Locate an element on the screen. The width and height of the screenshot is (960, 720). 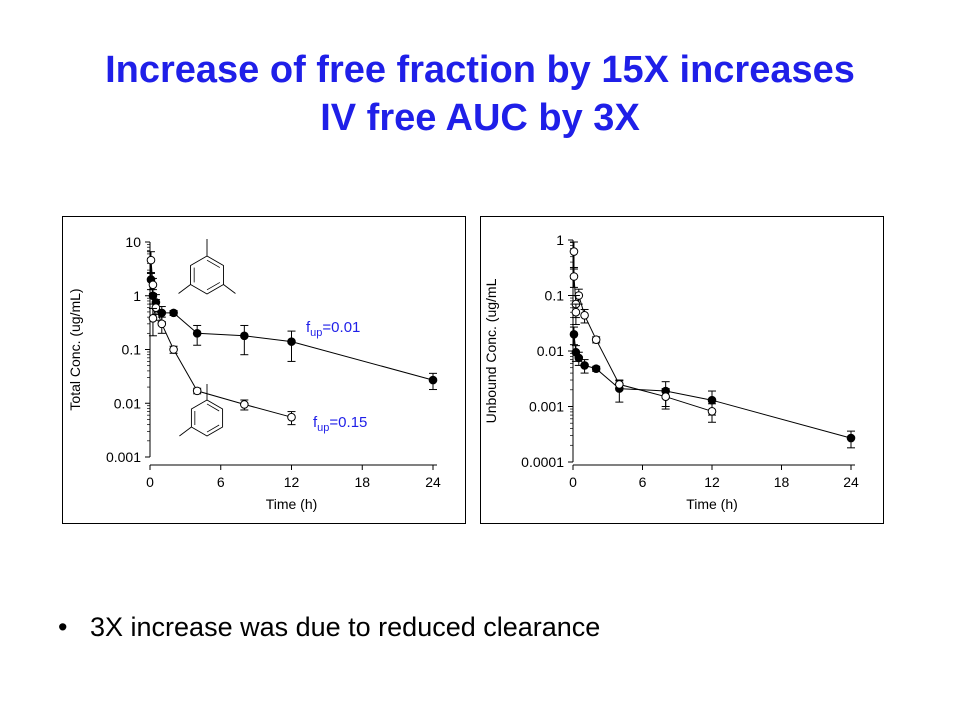
y-tick-label: 10 is located at coordinates (133, 242).